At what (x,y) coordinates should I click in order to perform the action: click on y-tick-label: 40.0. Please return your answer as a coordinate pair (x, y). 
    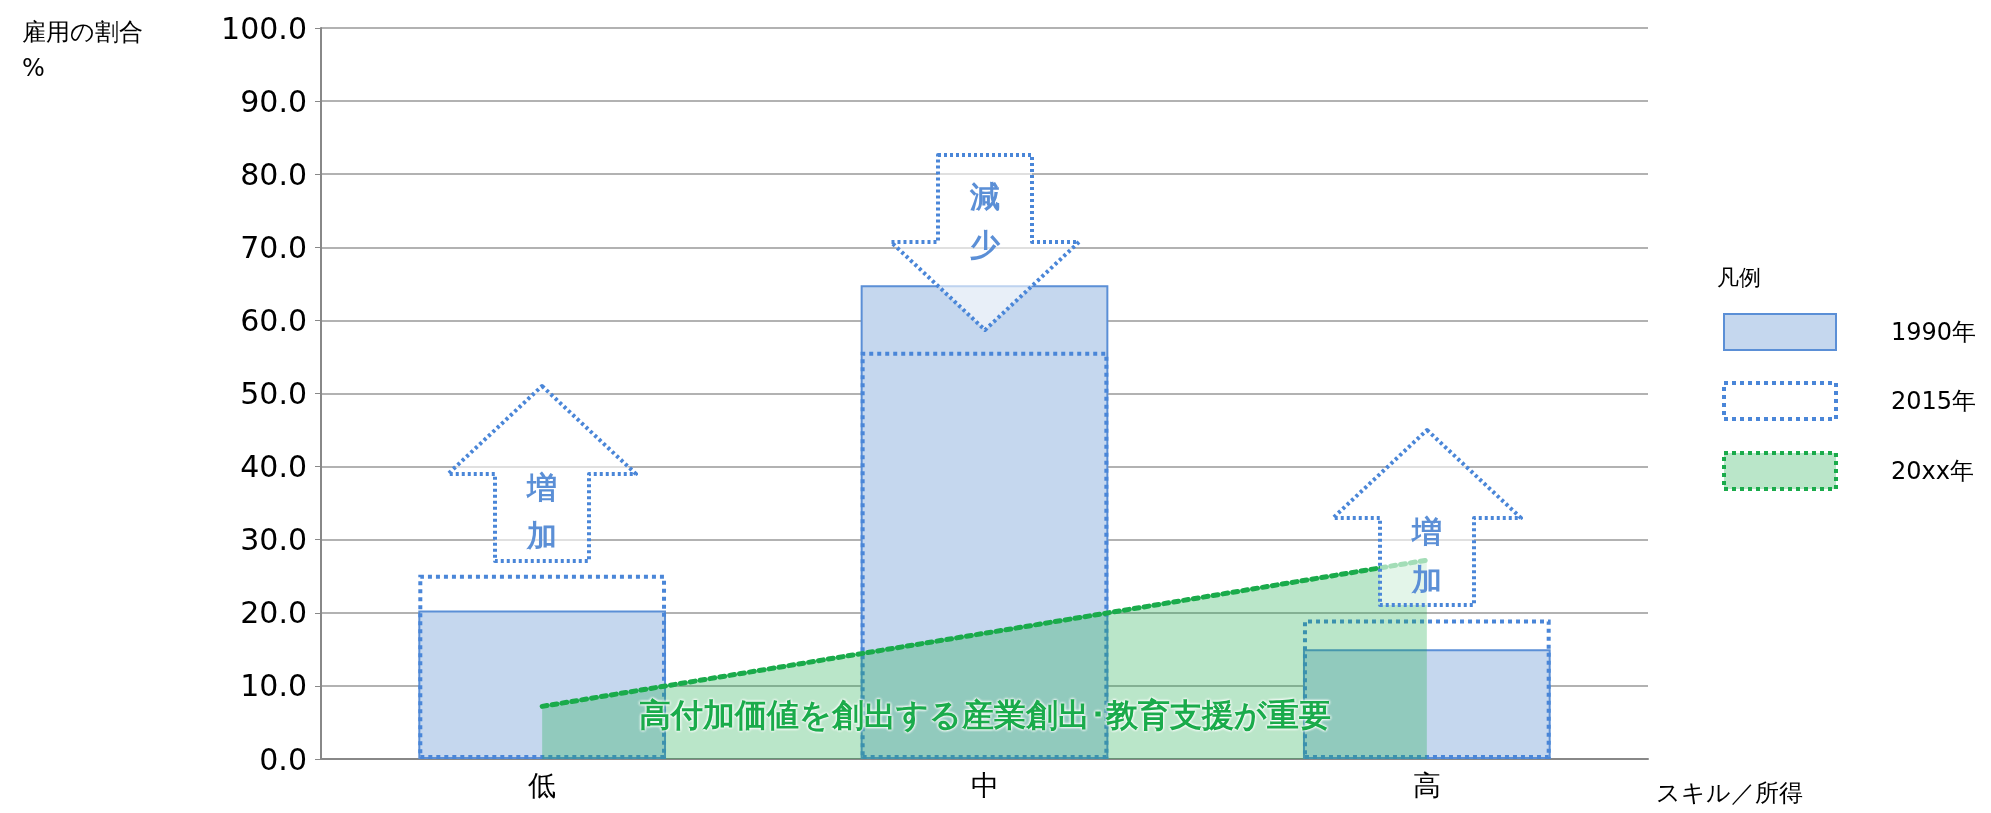
    Looking at the image, I should click on (273, 467).